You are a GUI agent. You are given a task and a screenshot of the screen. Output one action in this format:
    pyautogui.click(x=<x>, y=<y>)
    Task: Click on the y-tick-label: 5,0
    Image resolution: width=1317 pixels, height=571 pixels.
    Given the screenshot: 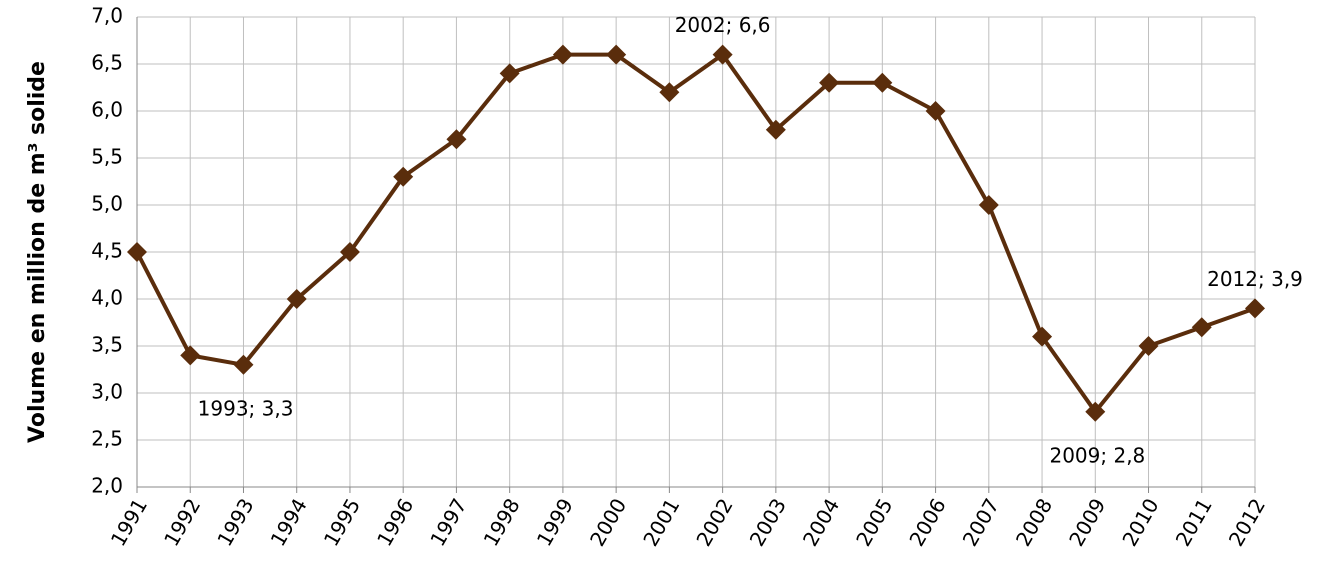 What is the action you would take?
    pyautogui.click(x=107, y=204)
    